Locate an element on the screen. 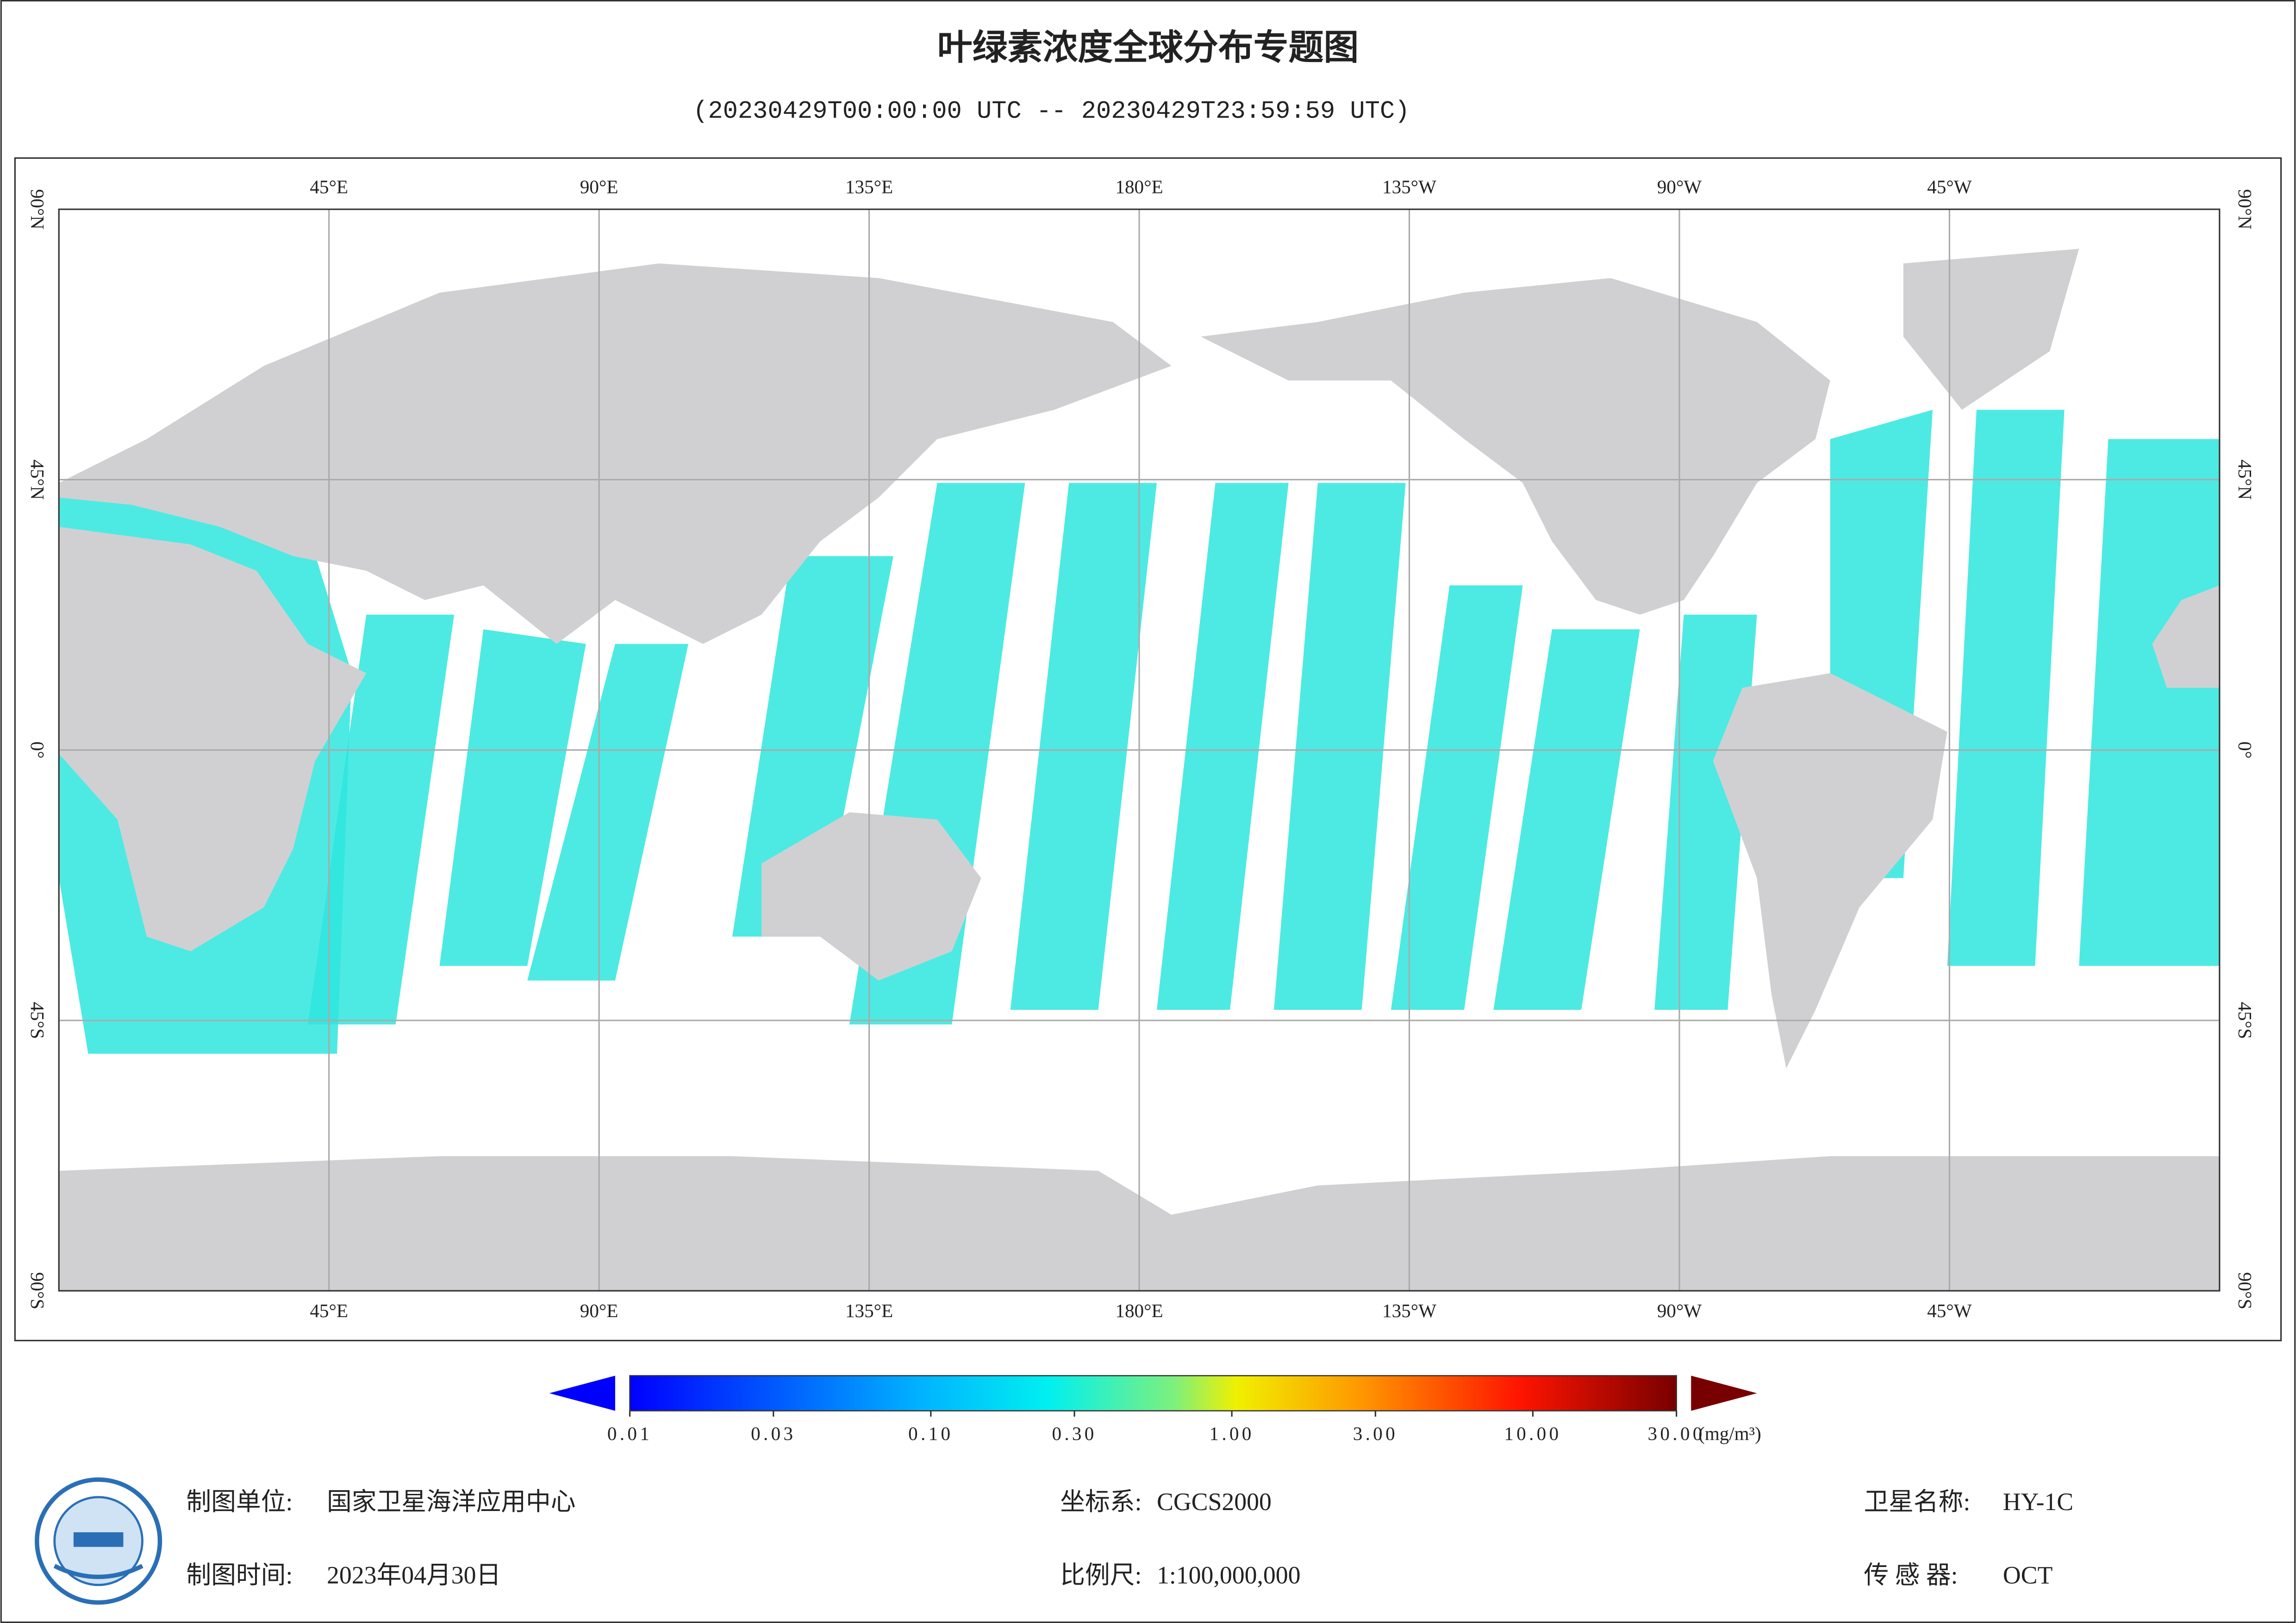  colorbar-high-arrow is located at coordinates (1724, 1393).